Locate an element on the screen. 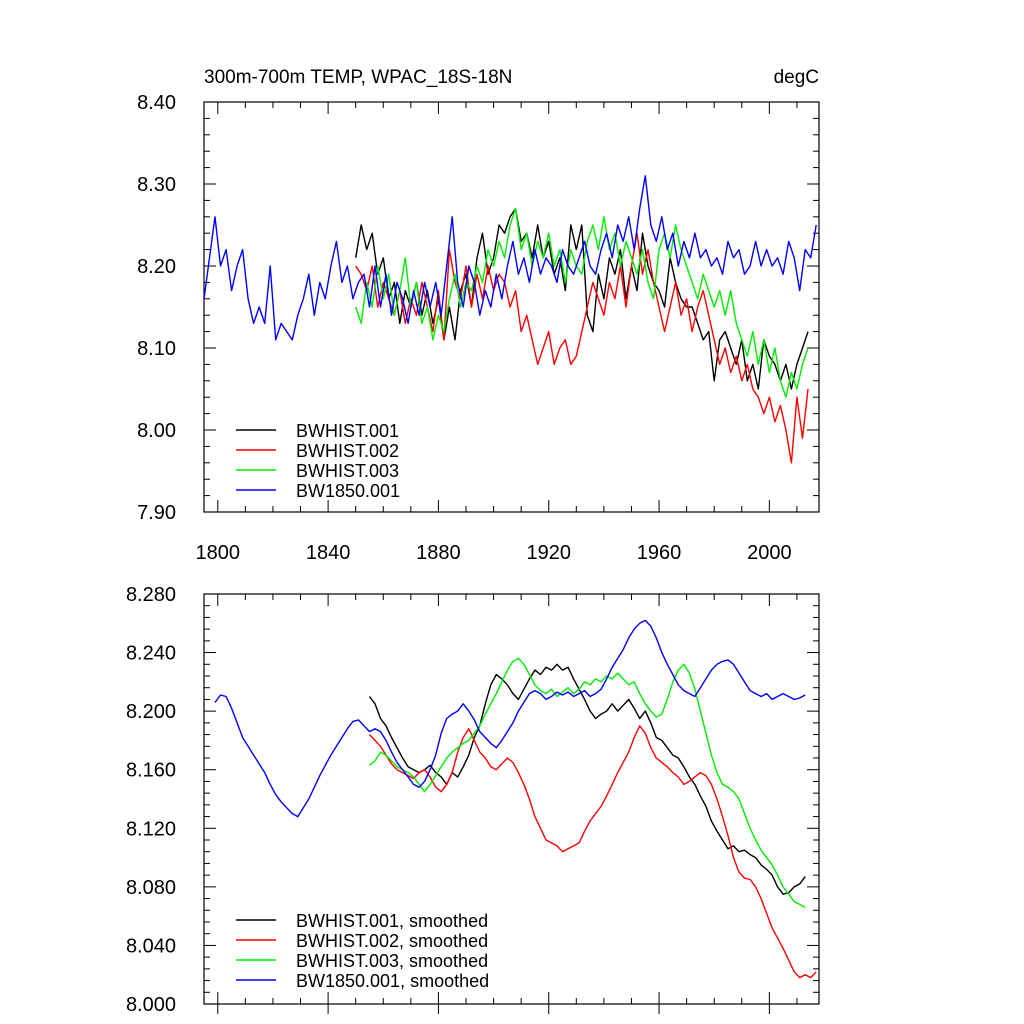  legend-label: BWHIST.001 is located at coordinates (347, 431).